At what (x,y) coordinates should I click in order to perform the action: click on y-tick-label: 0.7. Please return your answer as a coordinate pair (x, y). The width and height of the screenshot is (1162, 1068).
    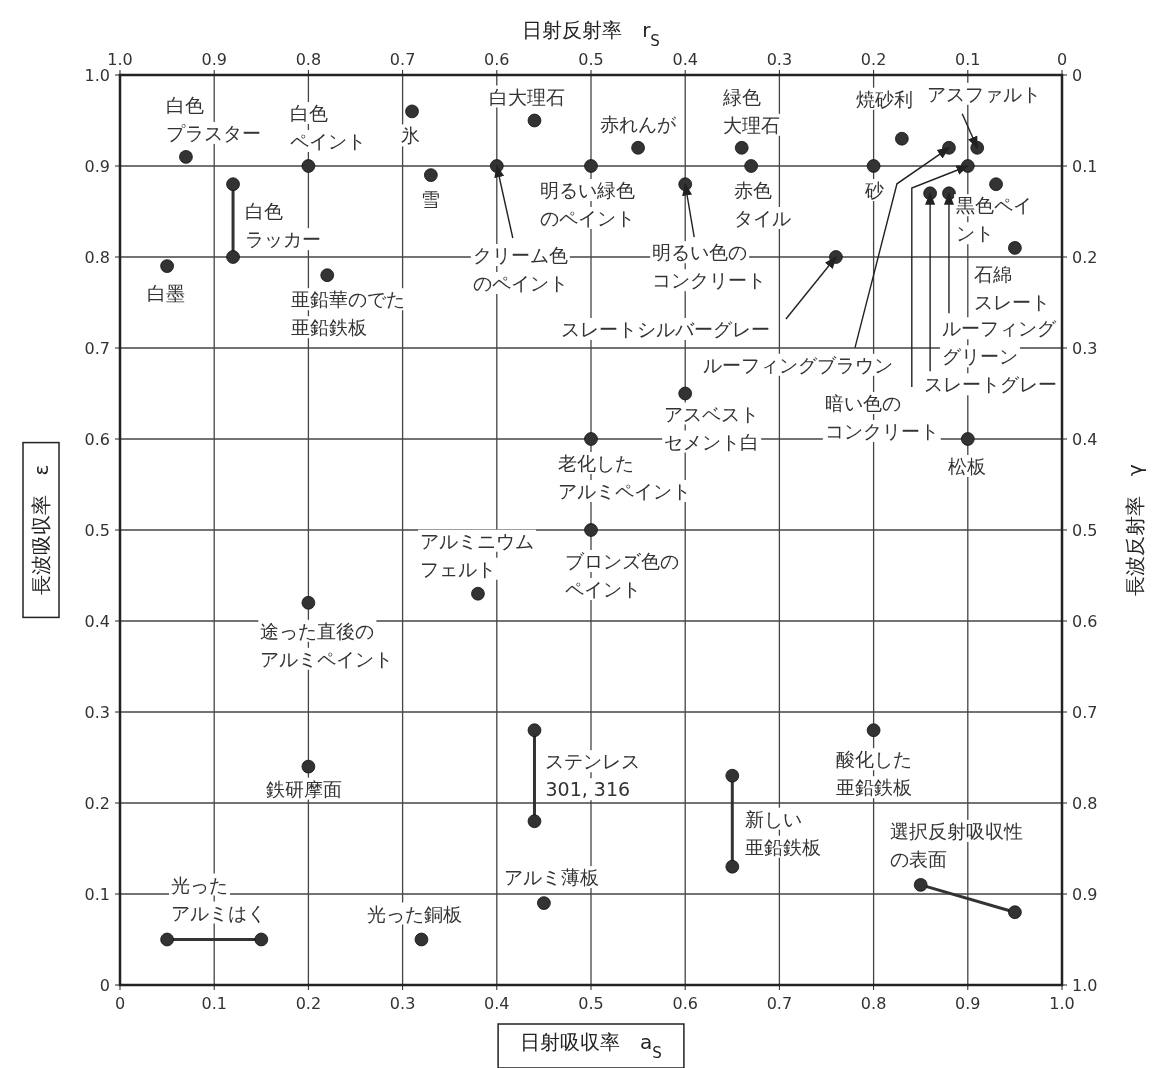
    Looking at the image, I should click on (97, 348).